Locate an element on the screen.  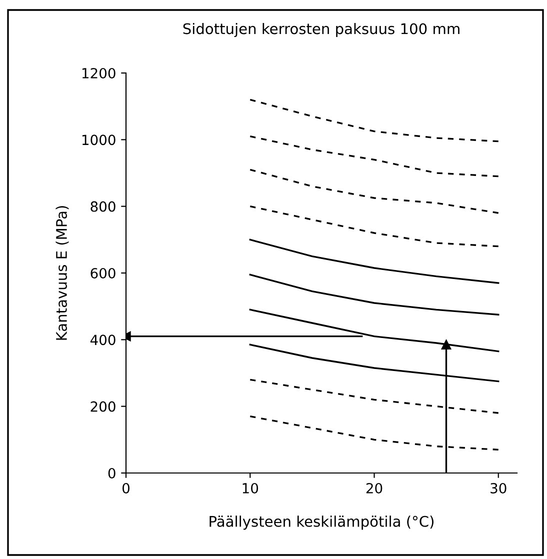
x-tick-label: 0 is located at coordinates (126, 488).